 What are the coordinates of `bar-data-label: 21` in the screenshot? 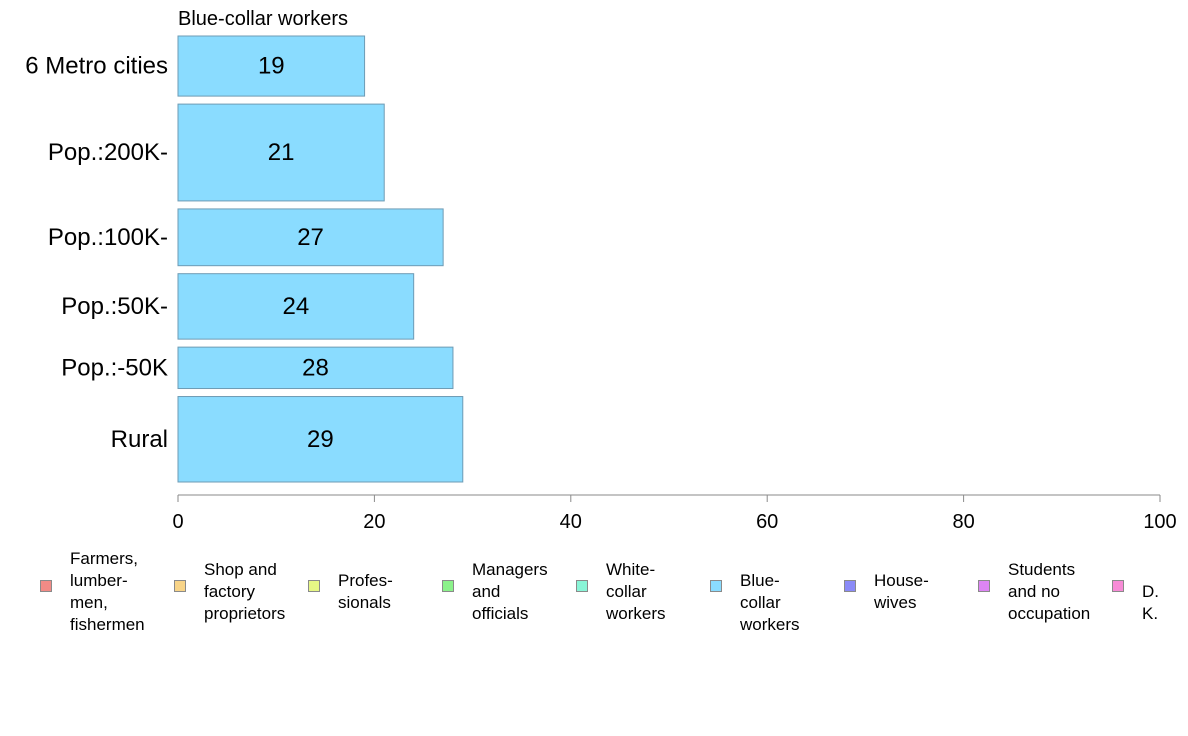 It's located at (281, 152).